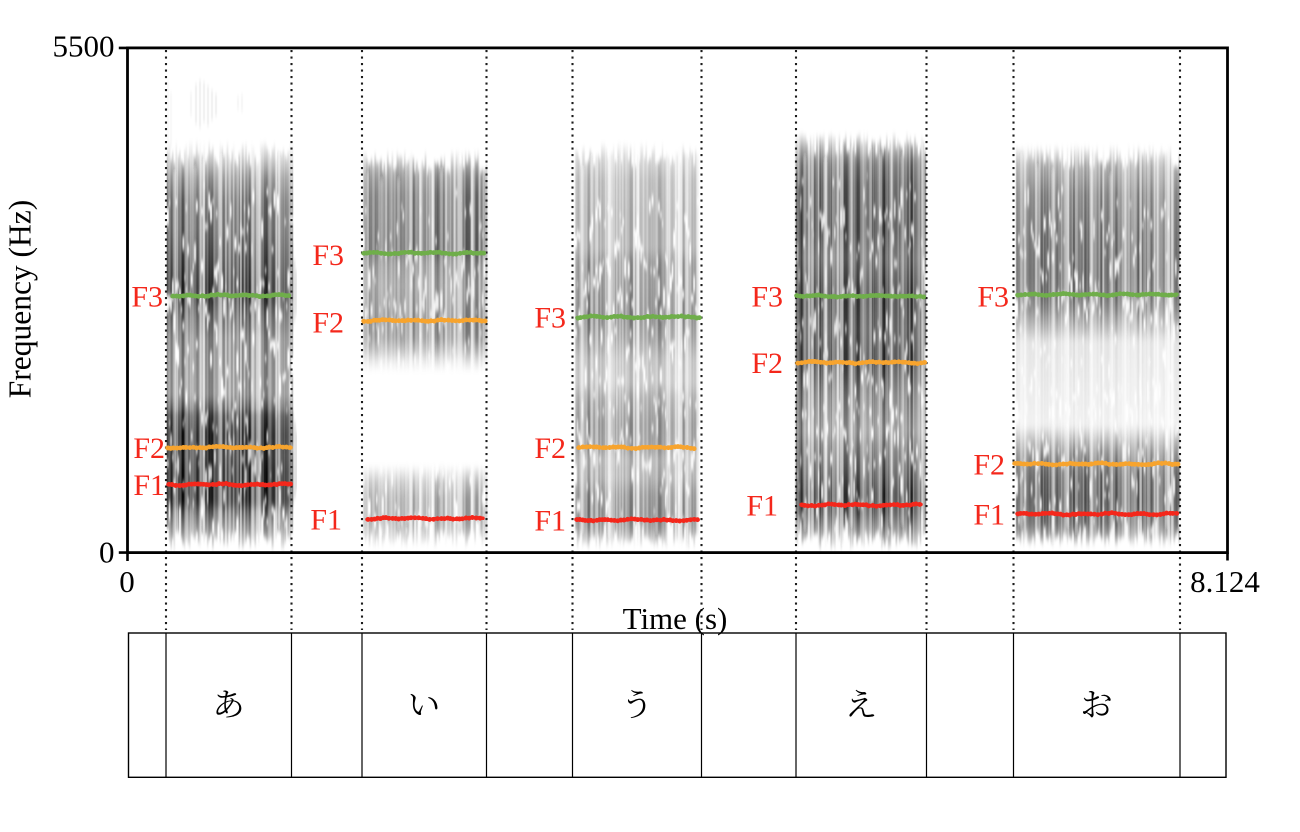 The image size is (1300, 832). Describe the element at coordinates (20, 299) in the screenshot. I see `svg-text: Frequency (Hz)` at that location.